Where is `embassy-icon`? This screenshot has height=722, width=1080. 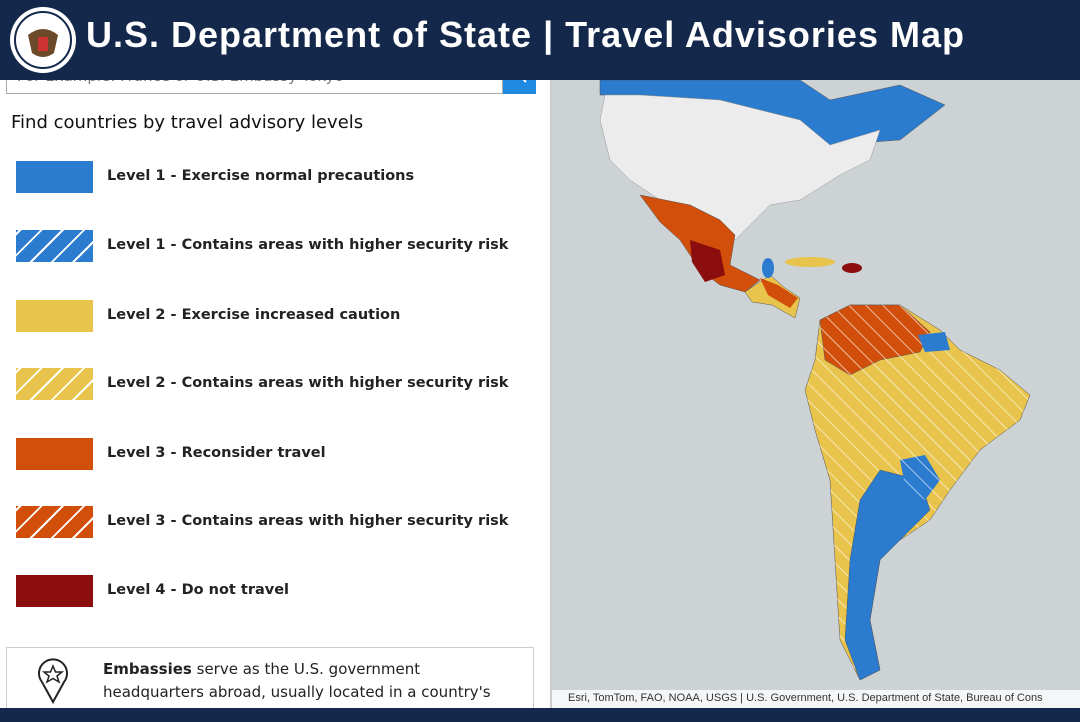
embassy-icon is located at coordinates (53, 681).